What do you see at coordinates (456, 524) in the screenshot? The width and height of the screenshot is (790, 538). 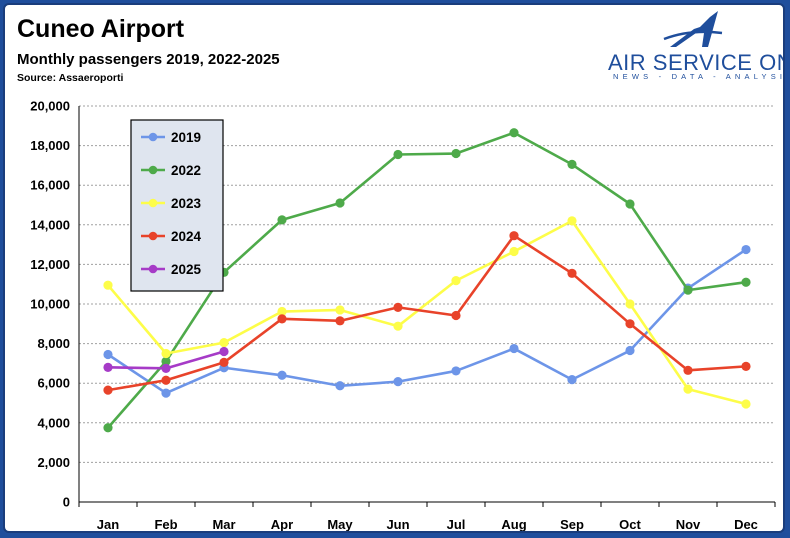 I see `x-tick-label: Jul` at bounding box center [456, 524].